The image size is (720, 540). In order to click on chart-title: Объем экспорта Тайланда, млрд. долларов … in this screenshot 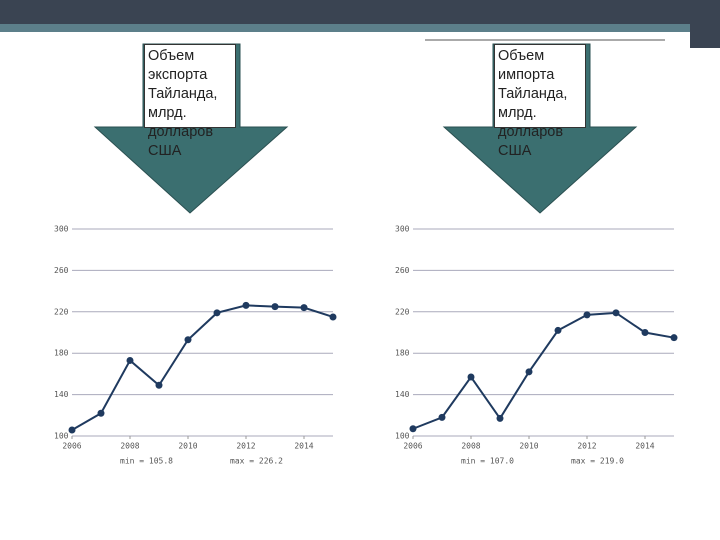, I will do `click(190, 101)`.